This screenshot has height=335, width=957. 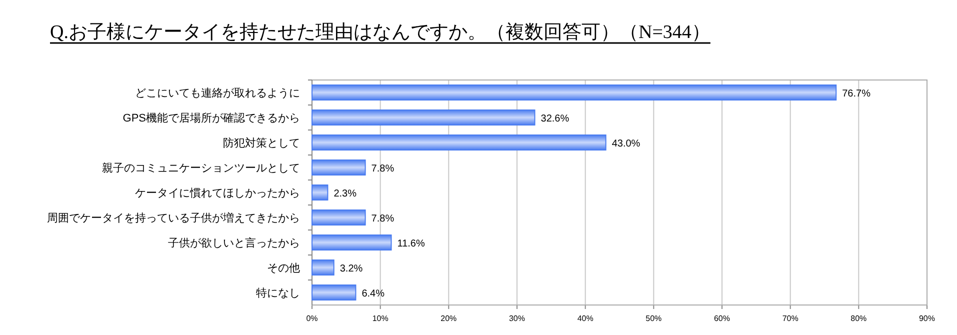 I want to click on x-tick-label: 60%, so click(x=722, y=318).